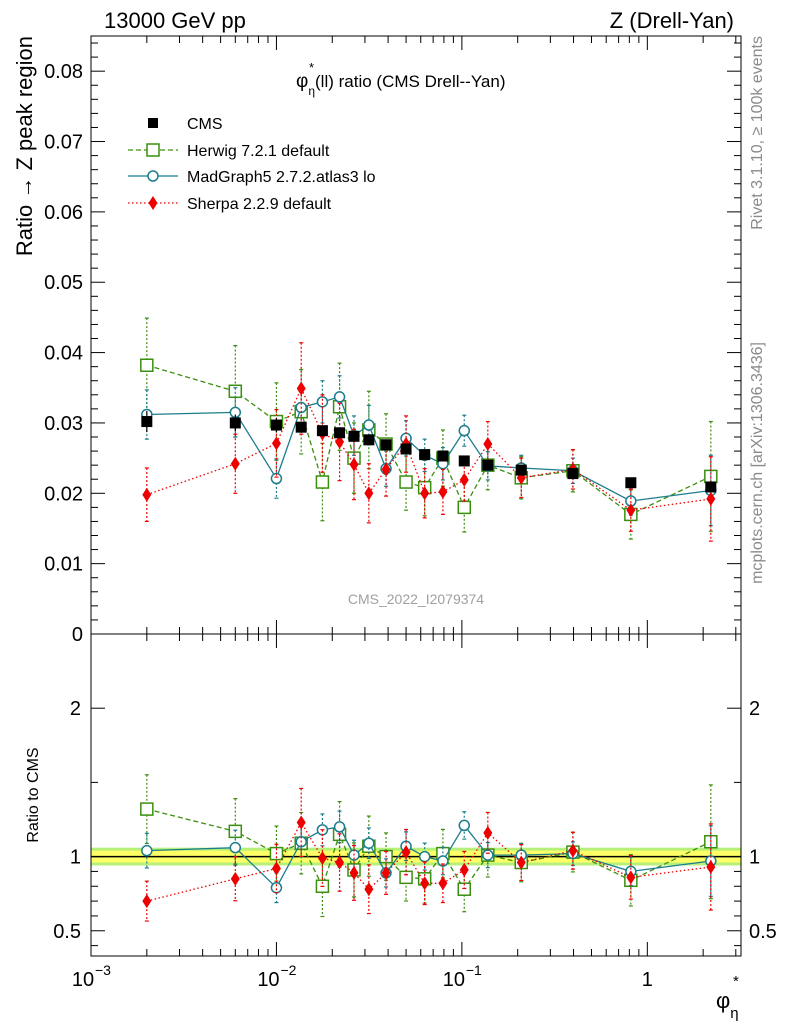  Describe the element at coordinates (647, 980) in the screenshot. I see `x-tick-label: 1` at that location.